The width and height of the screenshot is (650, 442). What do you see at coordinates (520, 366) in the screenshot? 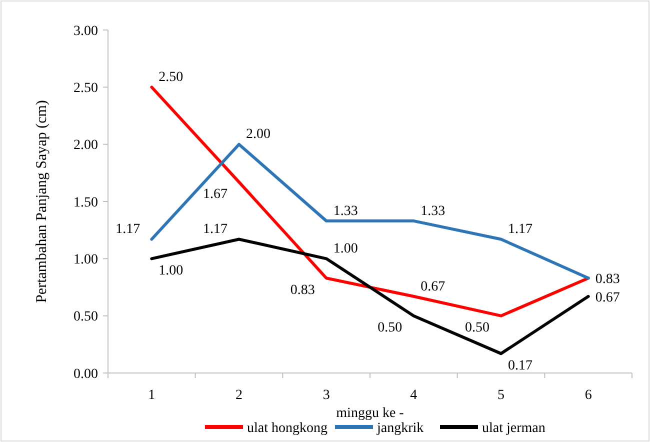
I see `data-label: 0.17` at bounding box center [520, 366].